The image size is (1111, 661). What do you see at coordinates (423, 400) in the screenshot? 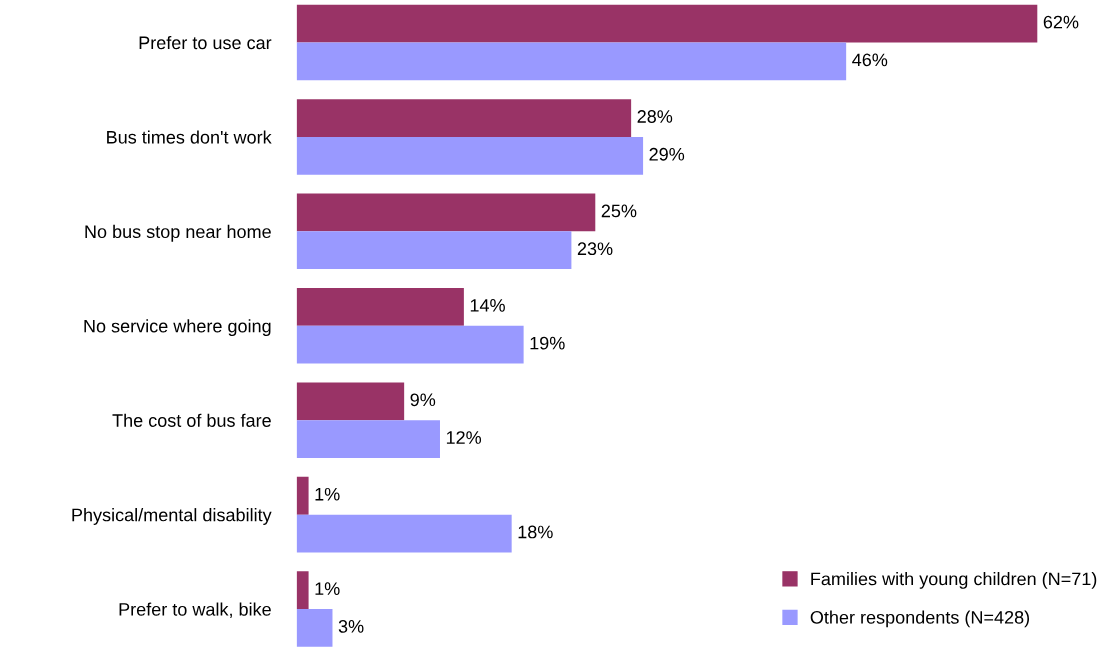
I see `data-label: 9%` at bounding box center [423, 400].